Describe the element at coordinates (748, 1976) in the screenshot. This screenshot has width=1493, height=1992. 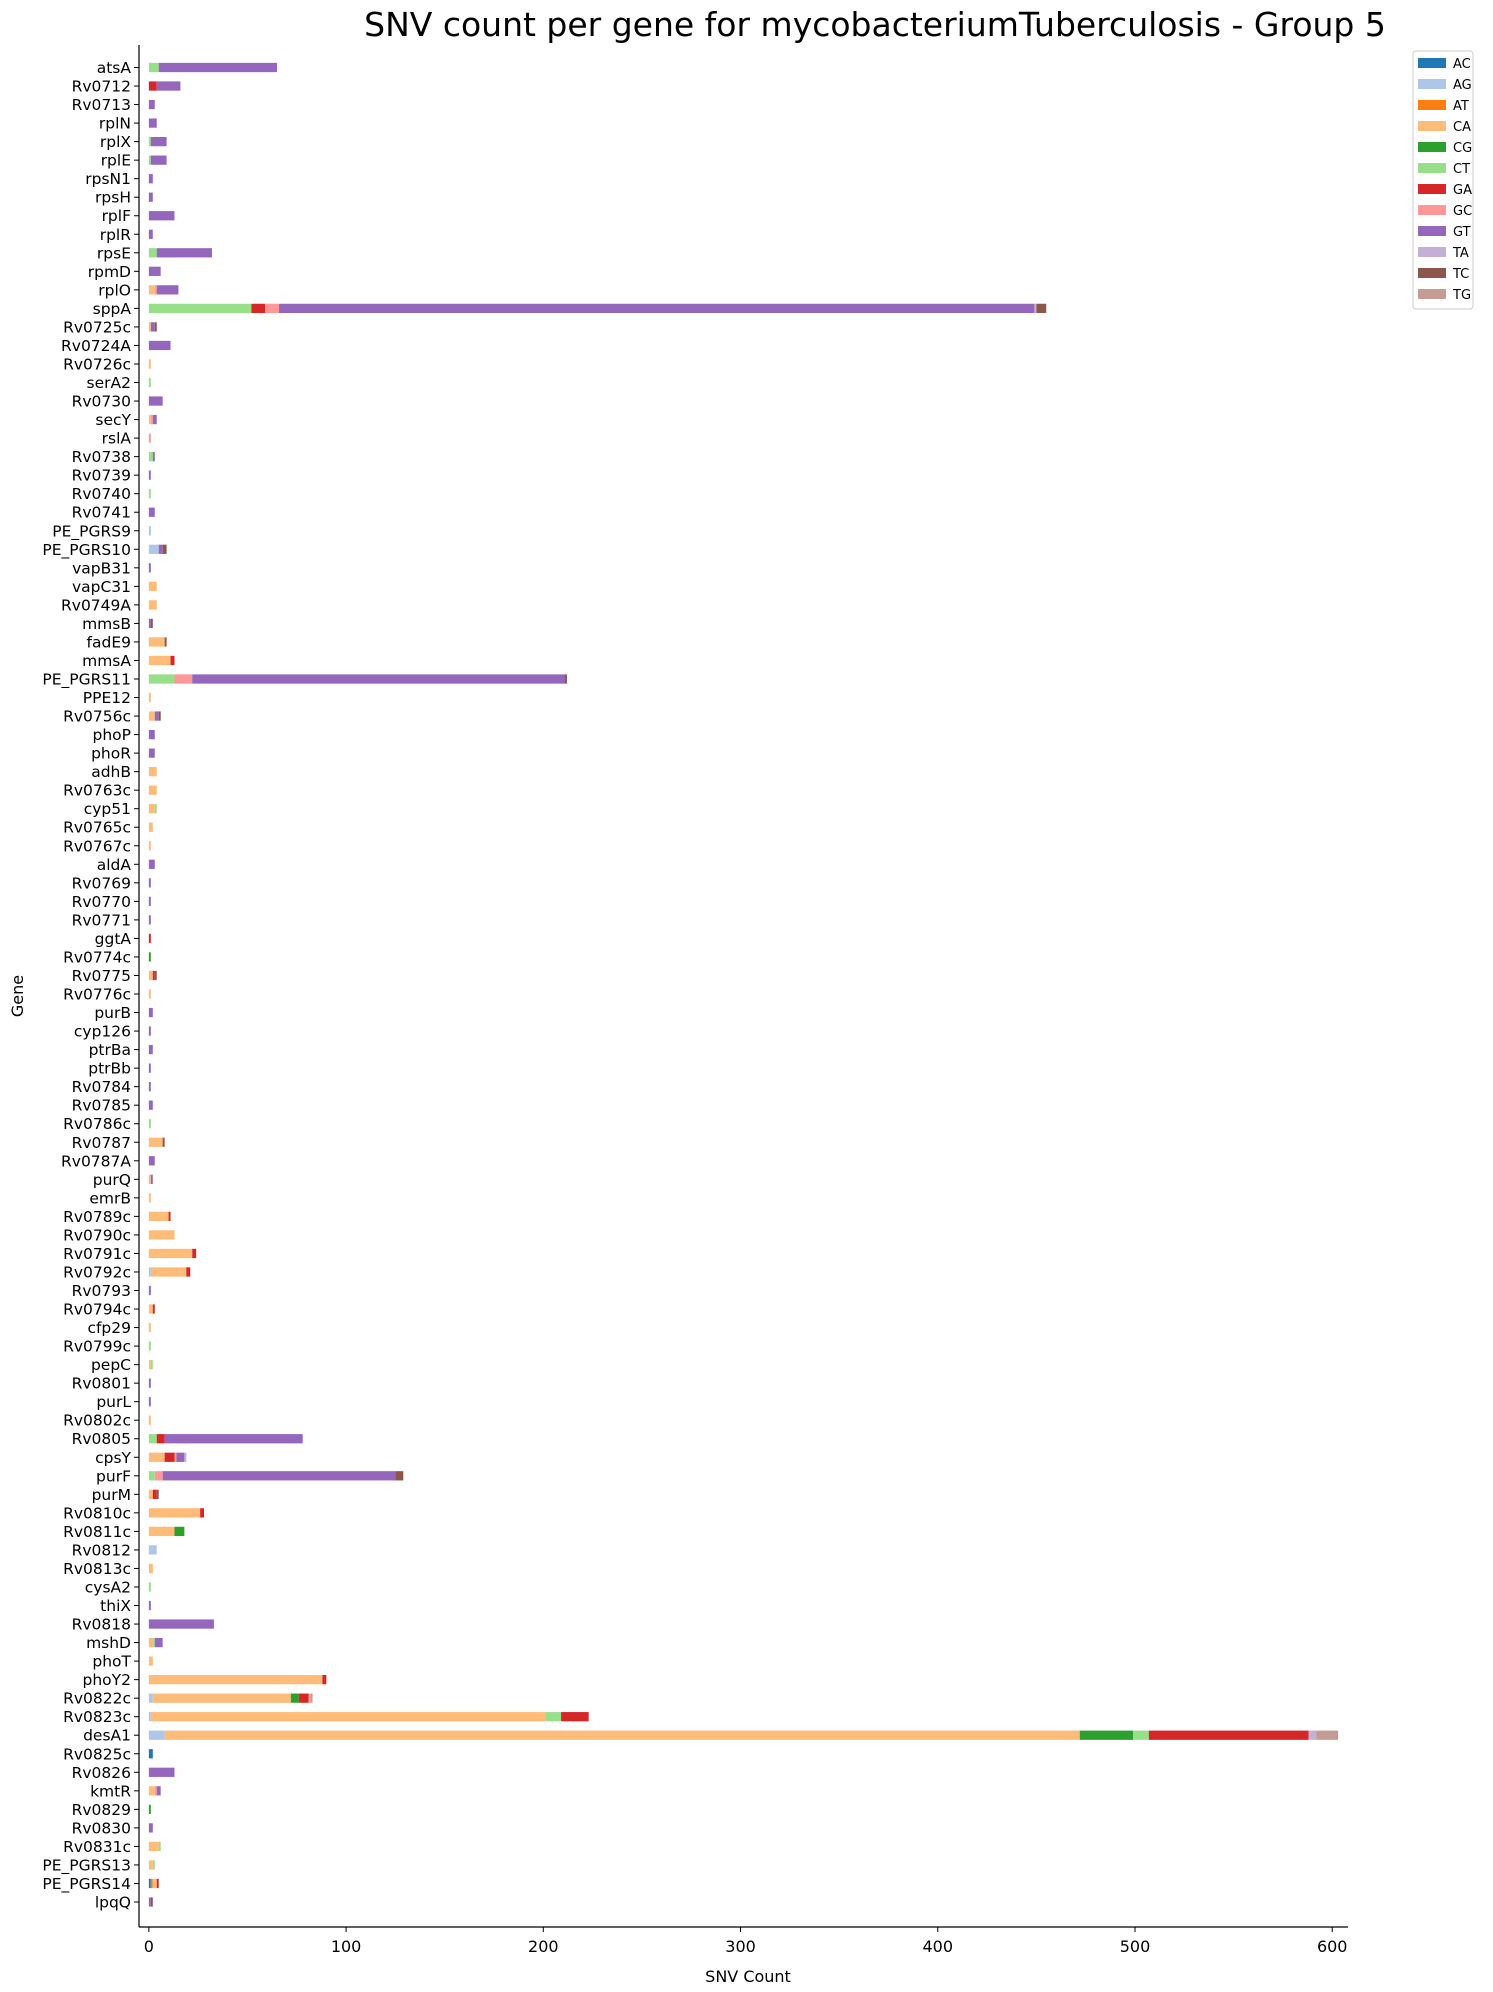
I see `x-axis-label: SNV Count` at that location.